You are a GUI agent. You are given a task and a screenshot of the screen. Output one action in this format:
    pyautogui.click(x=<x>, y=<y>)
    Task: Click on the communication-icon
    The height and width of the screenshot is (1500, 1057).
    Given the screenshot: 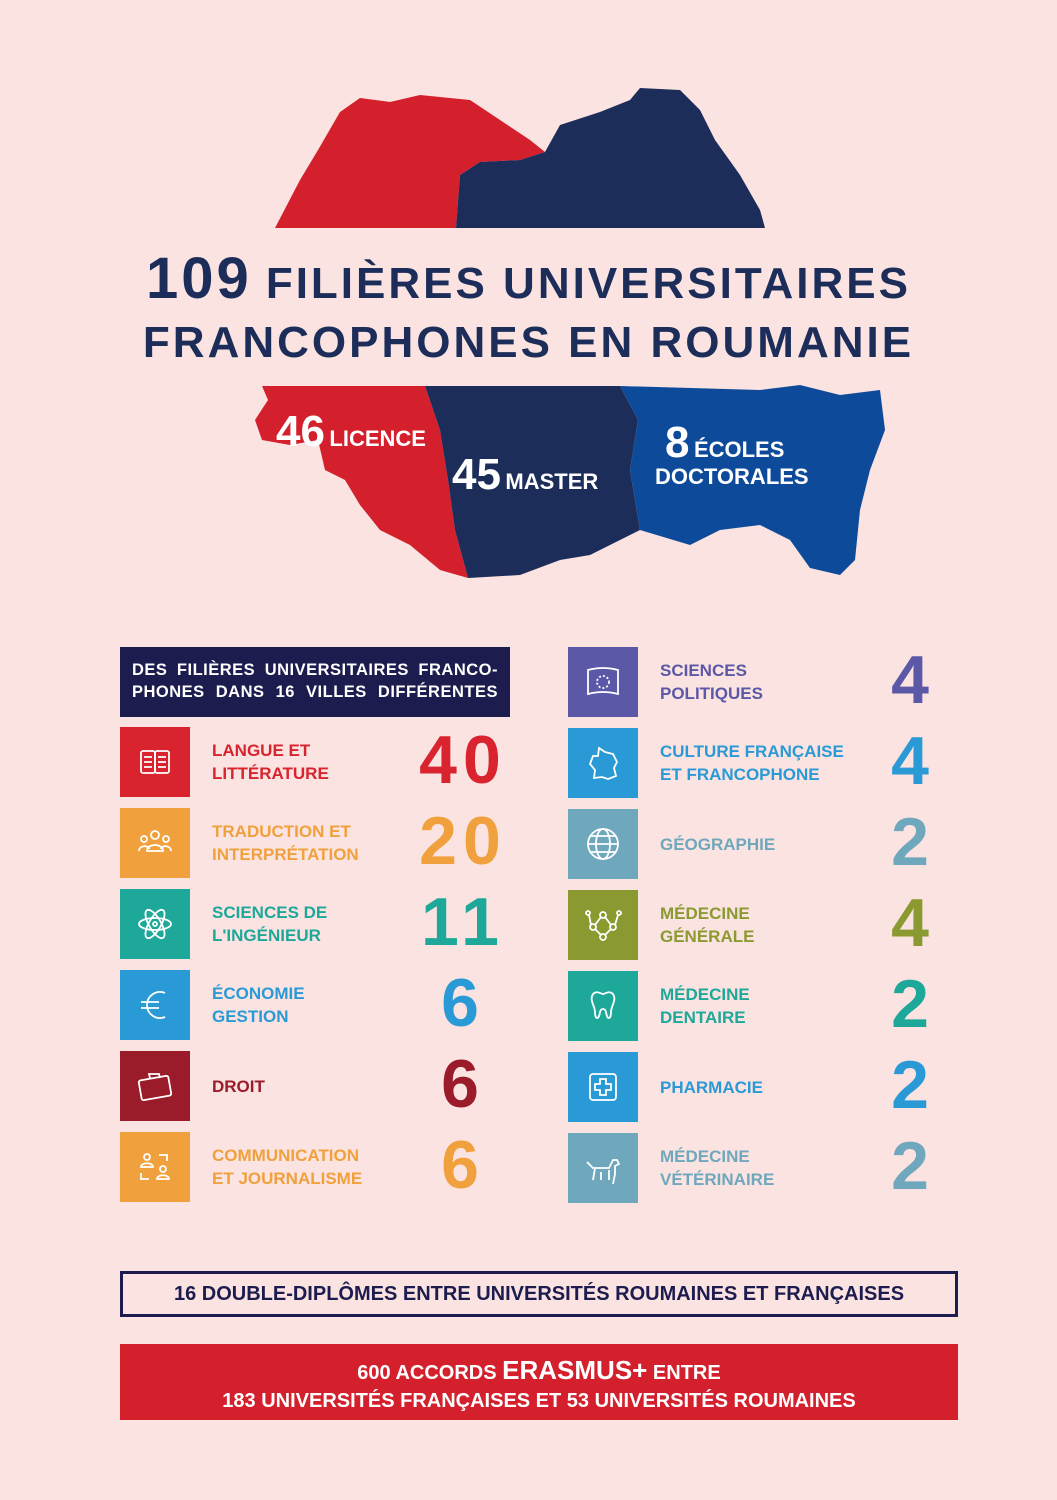 What is the action you would take?
    pyautogui.click(x=155, y=1166)
    